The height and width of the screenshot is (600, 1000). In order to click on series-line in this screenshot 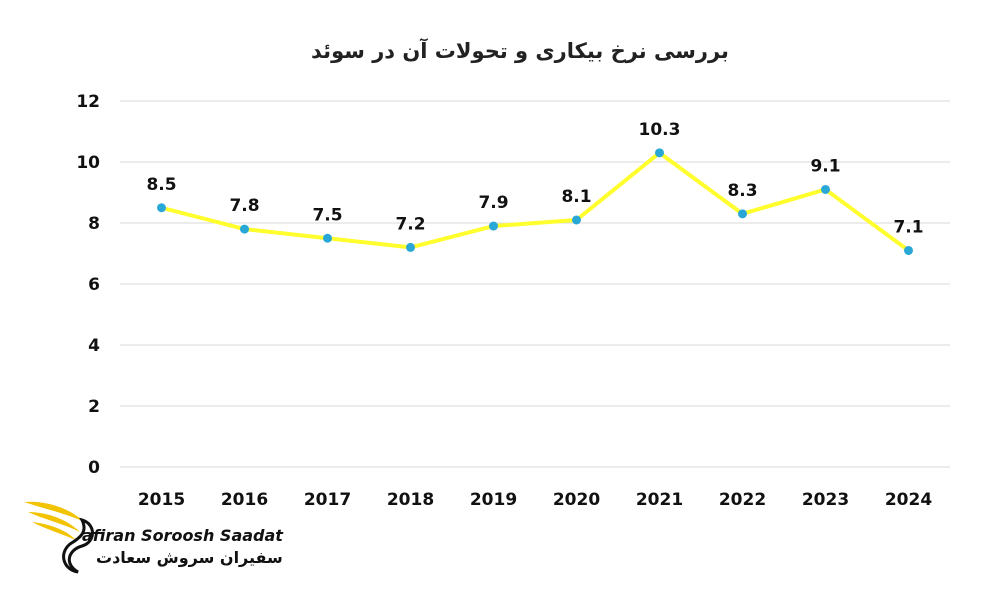, I will do `click(535, 201)`.